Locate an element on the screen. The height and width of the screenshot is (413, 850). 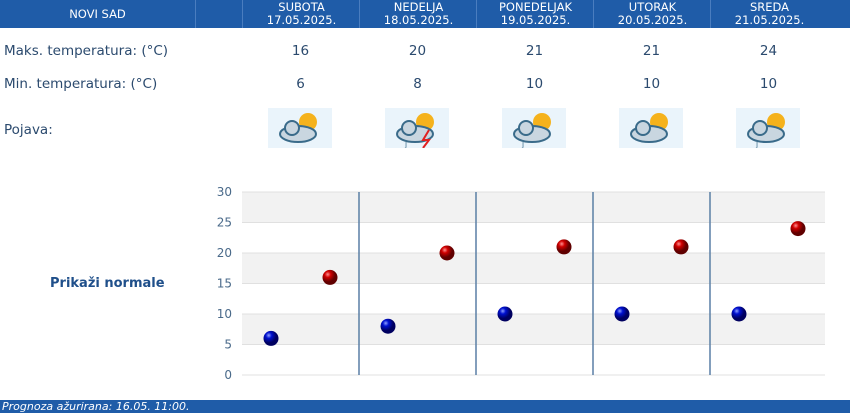
y-tick-label: 5 is located at coordinates (228, 345).